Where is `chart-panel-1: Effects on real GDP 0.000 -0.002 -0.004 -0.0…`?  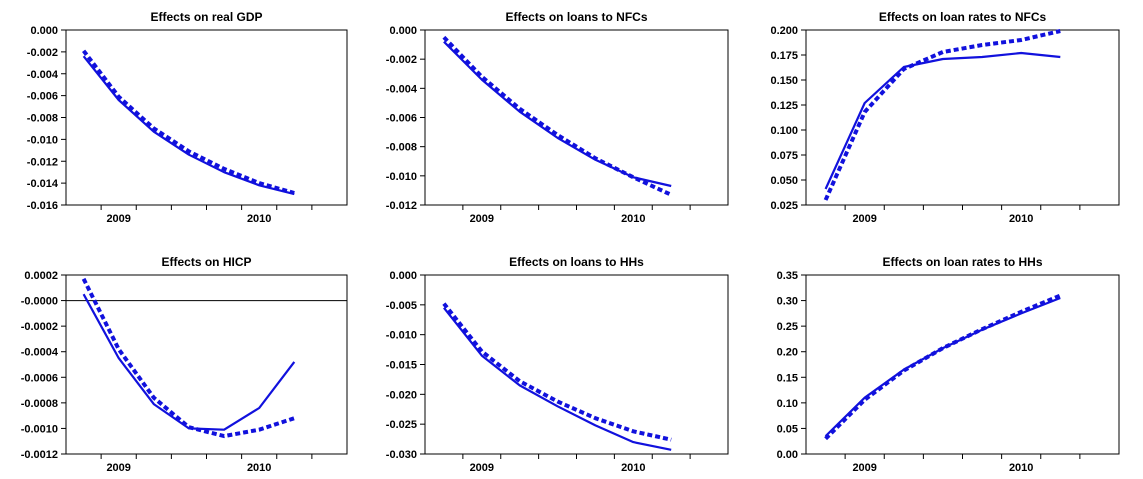 chart-panel-1: Effects on real GDP 0.000 -0.002 -0.004 -0.0… is located at coordinates (187, 117).